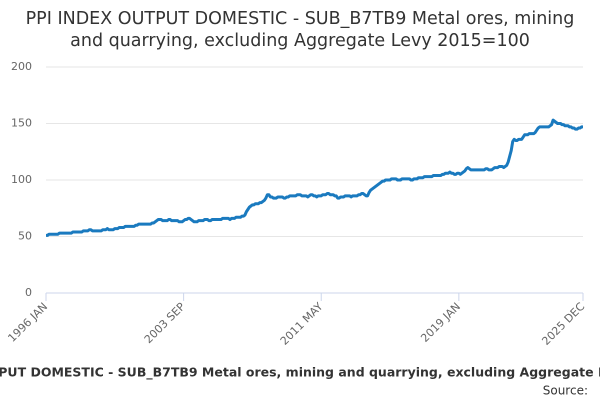 The width and height of the screenshot is (600, 400). I want to click on y-tick-label: 100, so click(21, 179).